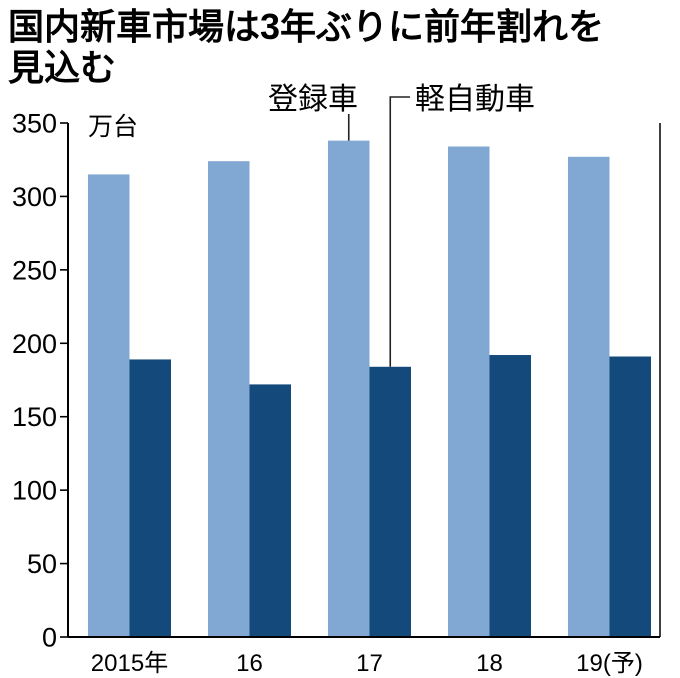 The height and width of the screenshot is (678, 680). I want to click on y-tick-label-3: 150, so click(34, 417).